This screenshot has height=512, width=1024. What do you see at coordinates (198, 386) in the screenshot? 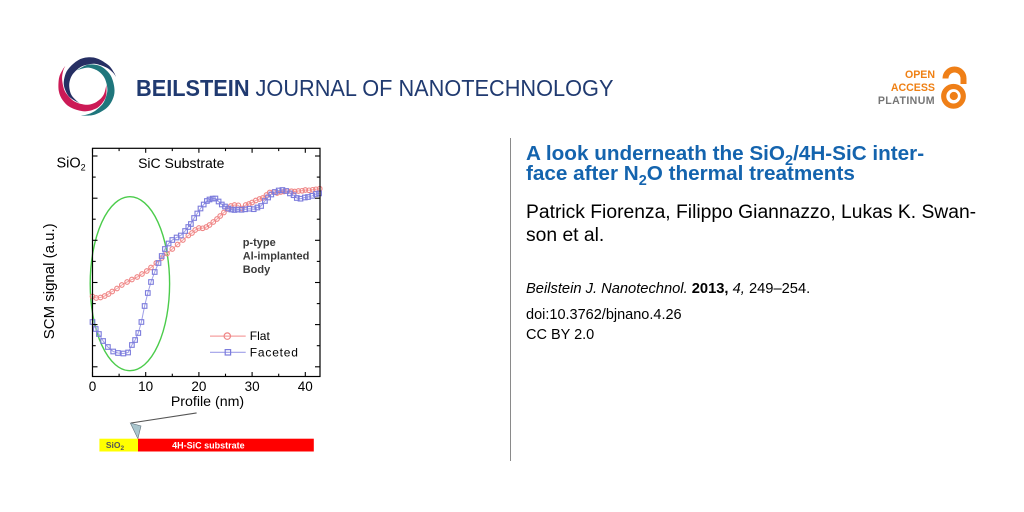
I see `svg-text: 20` at bounding box center [198, 386].